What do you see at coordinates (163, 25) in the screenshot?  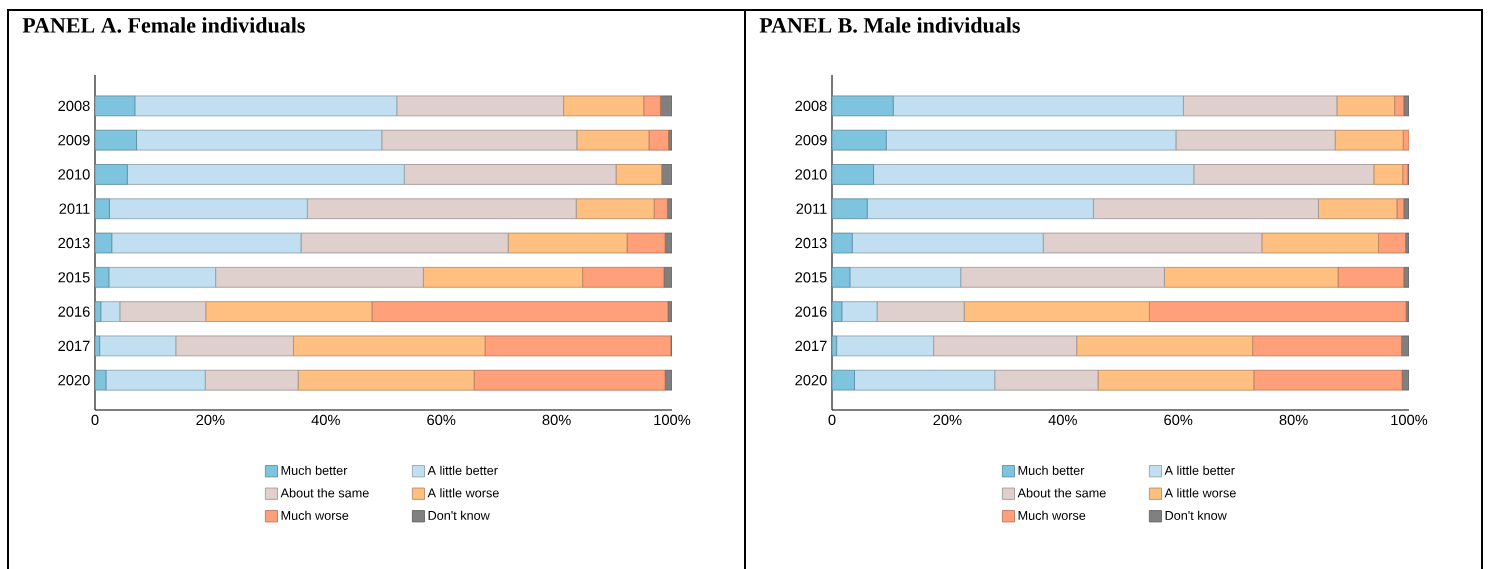 I see `chart-title: PANEL A. Female individuals` at bounding box center [163, 25].